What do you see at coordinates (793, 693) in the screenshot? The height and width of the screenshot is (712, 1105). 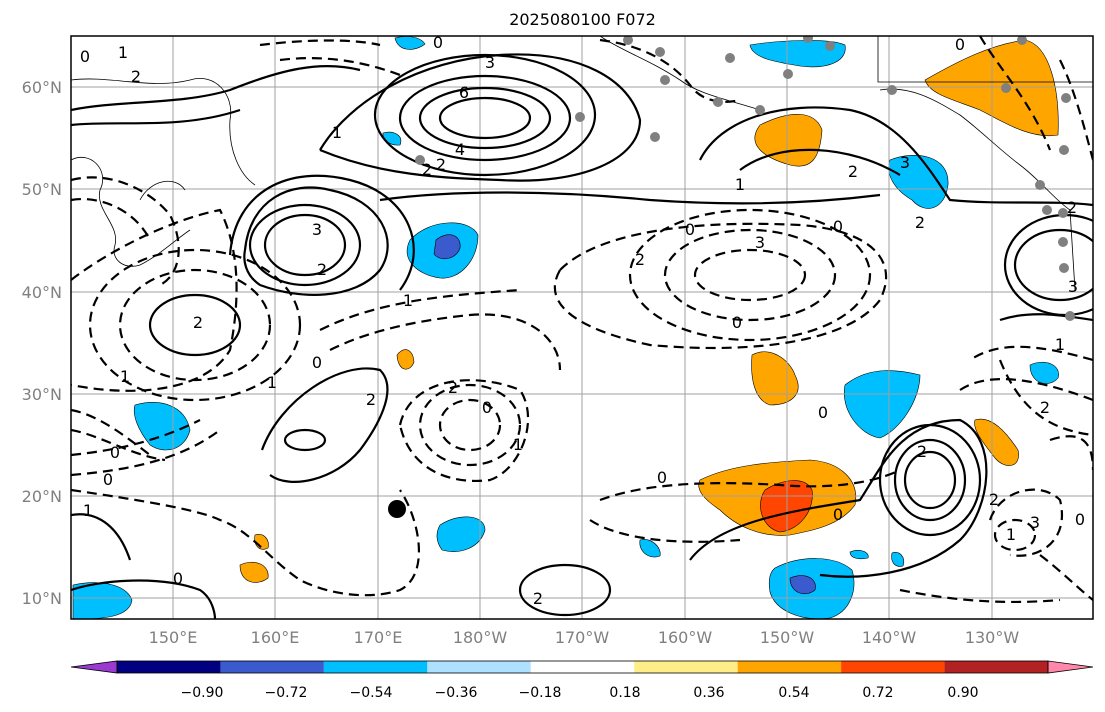 I see `colorbar-tick-label: 0.54` at bounding box center [793, 693].